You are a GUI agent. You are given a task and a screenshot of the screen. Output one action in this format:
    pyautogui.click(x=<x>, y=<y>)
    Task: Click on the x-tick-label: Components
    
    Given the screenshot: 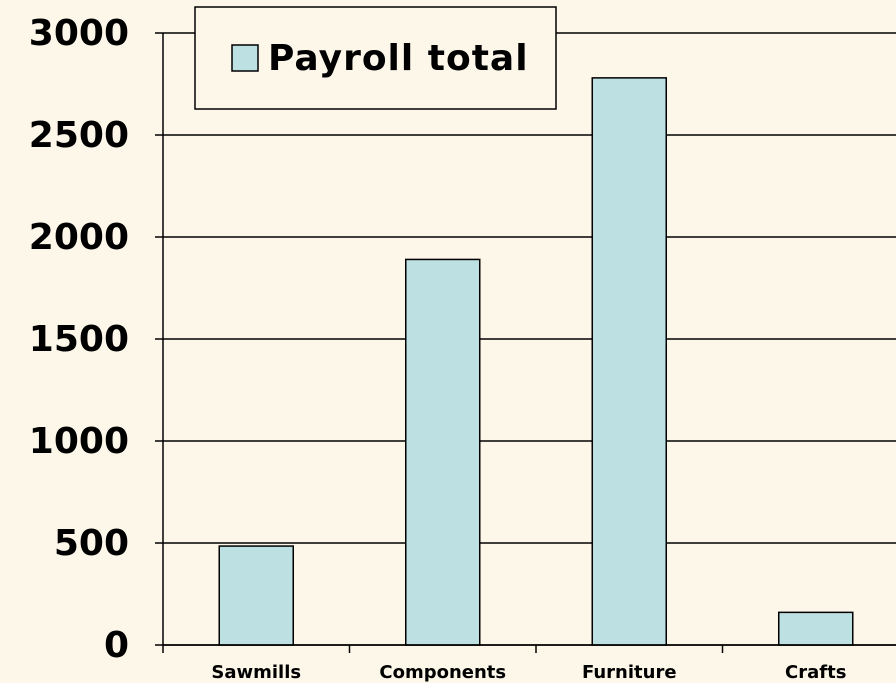 What is the action you would take?
    pyautogui.click(x=442, y=672)
    